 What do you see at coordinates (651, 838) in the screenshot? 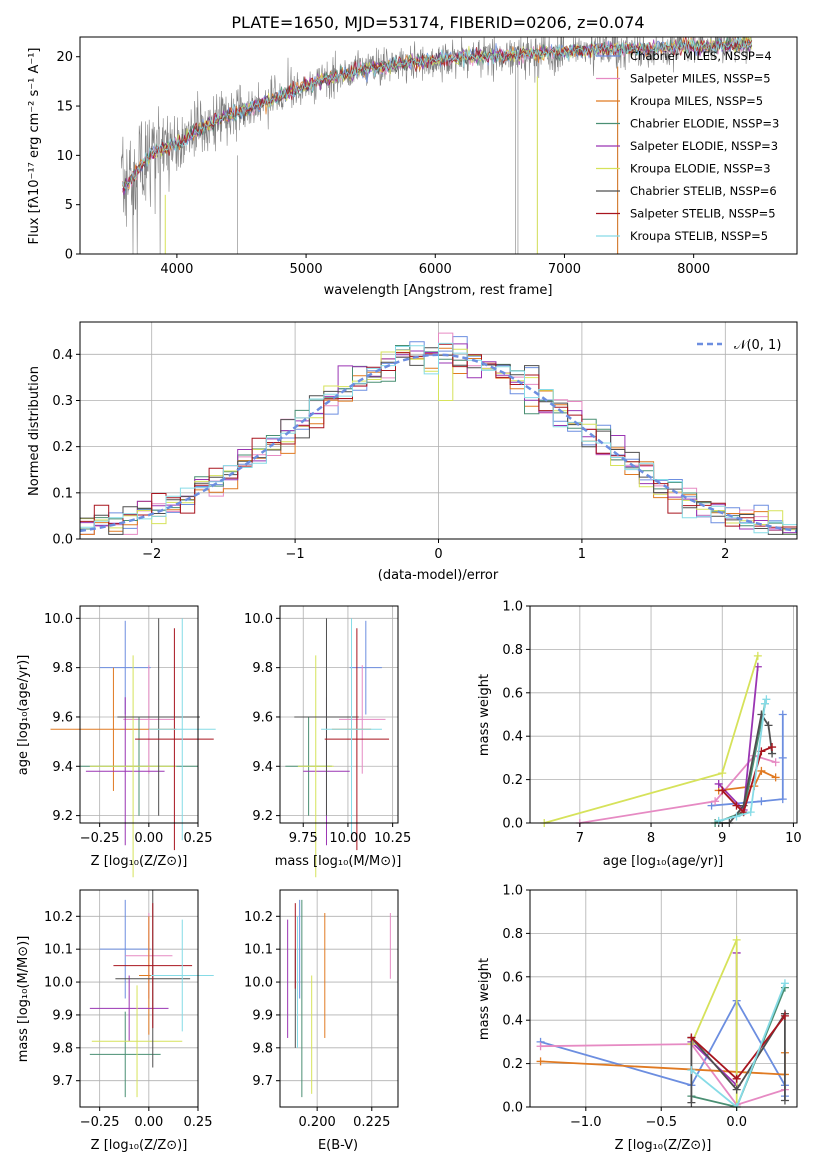
I see `x-tick-label: 8` at bounding box center [651, 838].